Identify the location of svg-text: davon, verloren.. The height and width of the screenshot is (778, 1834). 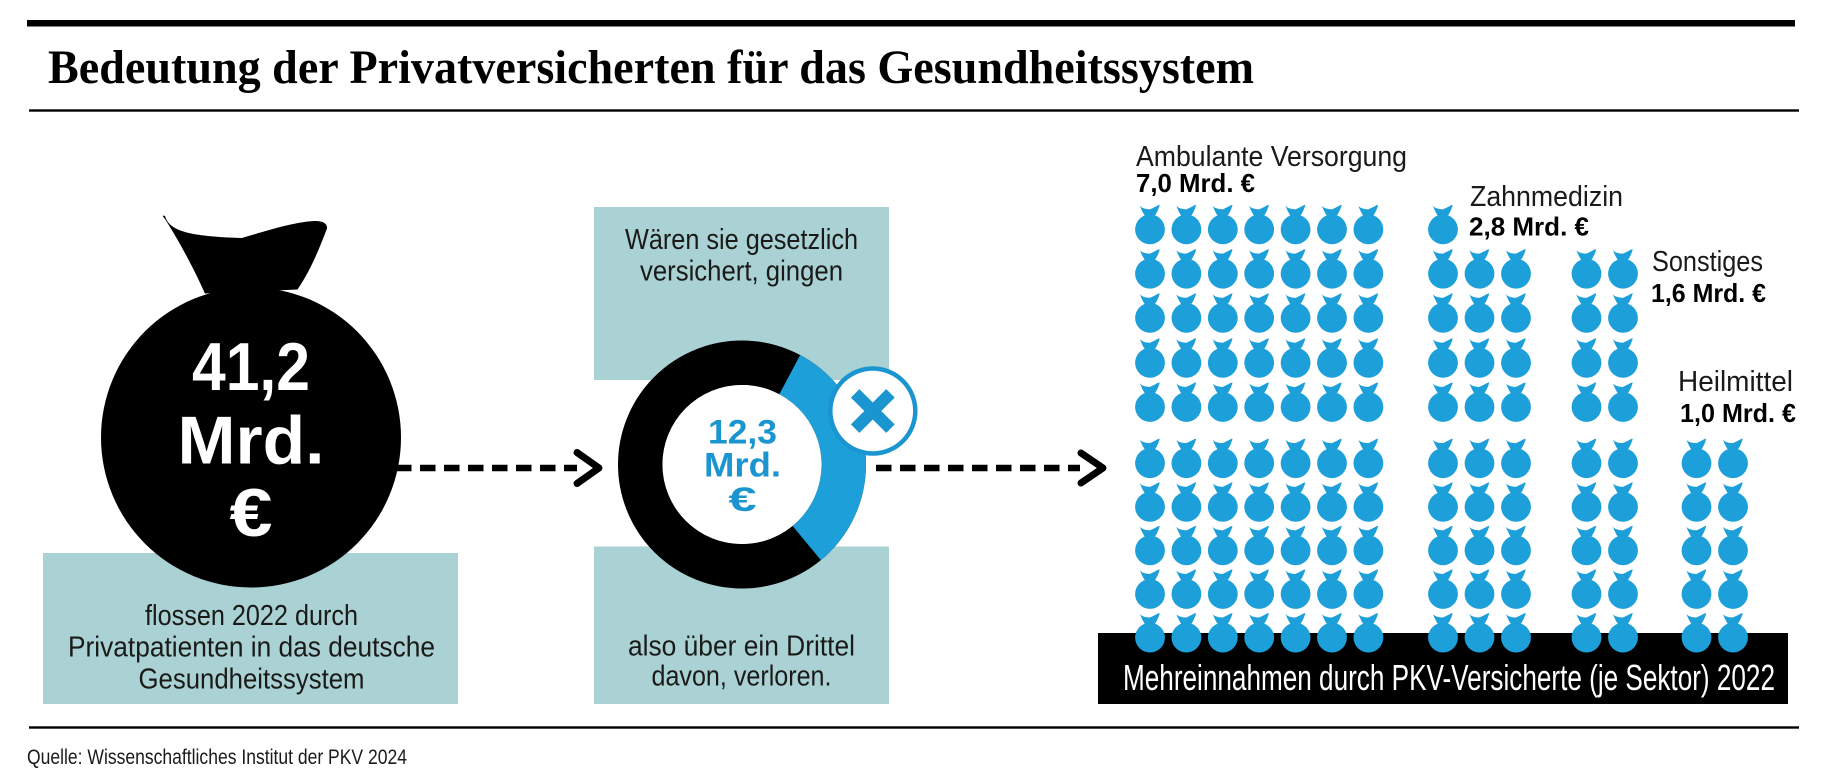
(742, 677).